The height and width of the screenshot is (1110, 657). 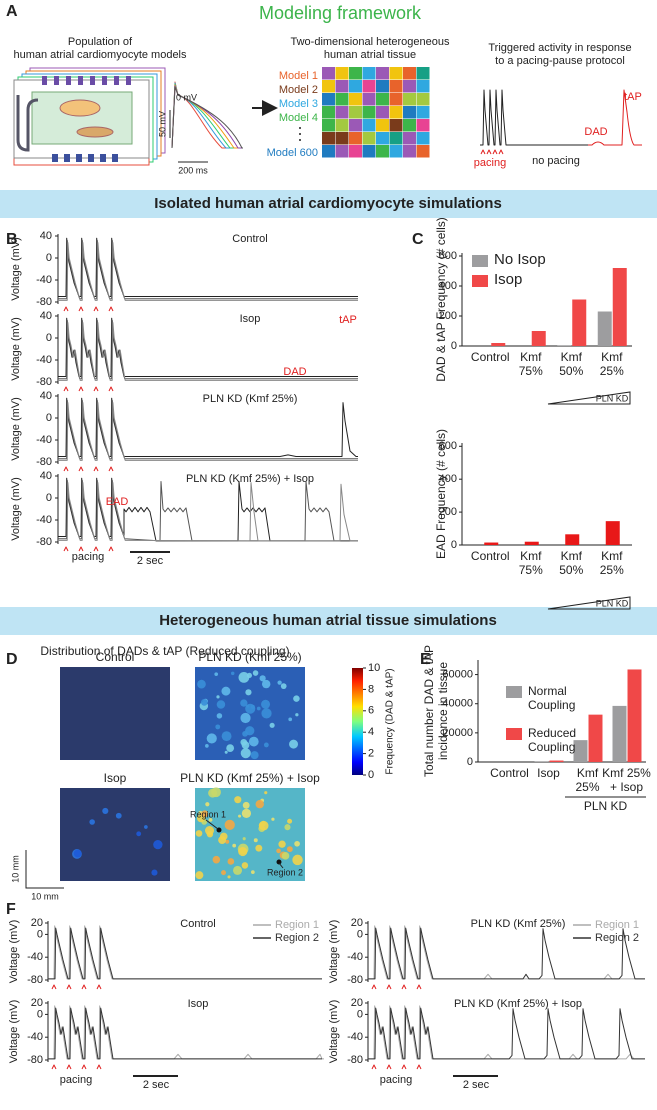 What do you see at coordinates (371, 775) in the screenshot?
I see `colorbar-tick-label: 0` at bounding box center [371, 775].